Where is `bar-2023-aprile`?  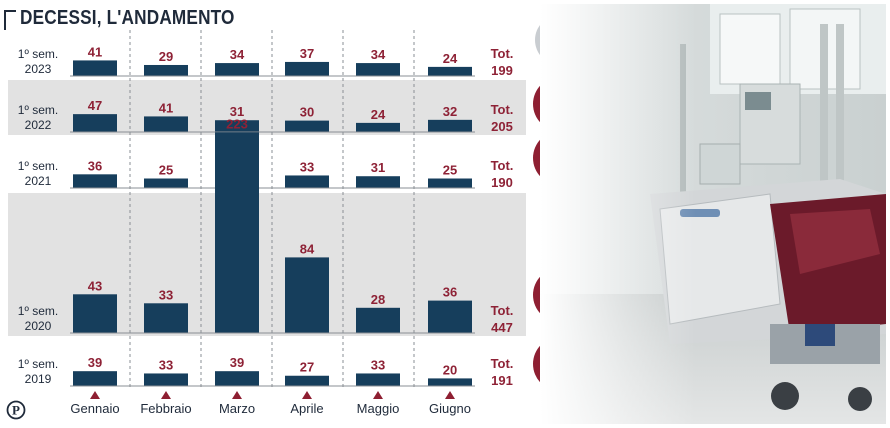
bar-2023-aprile is located at coordinates (307, 68).